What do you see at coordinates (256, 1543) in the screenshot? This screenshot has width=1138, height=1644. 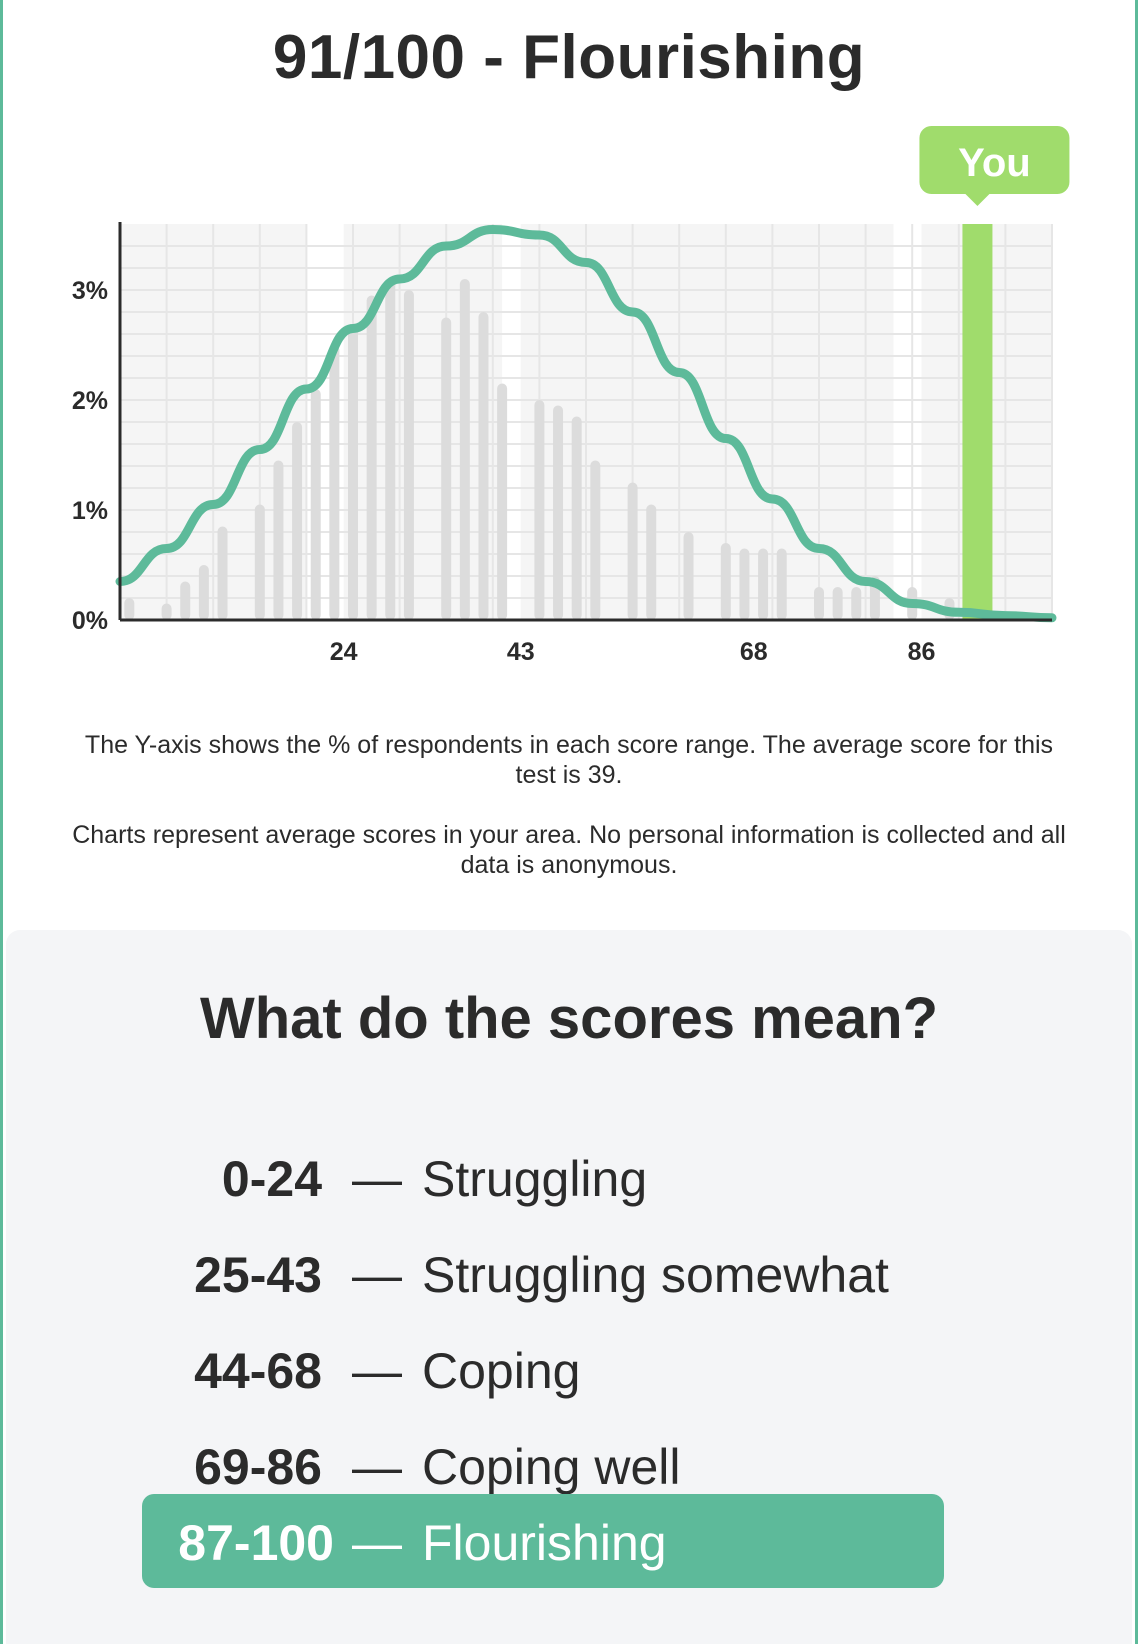 I see `score-range: 87-100` at bounding box center [256, 1543].